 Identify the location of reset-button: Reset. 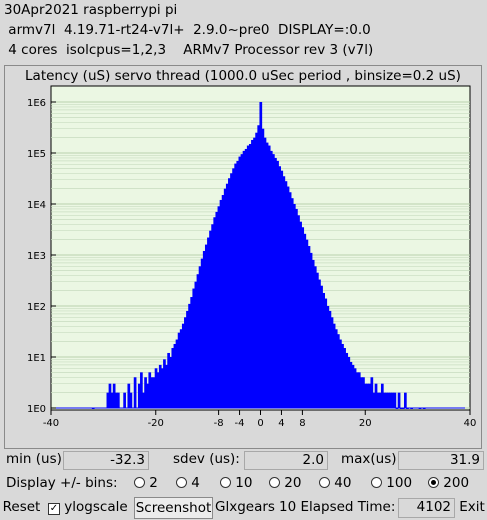
(21, 508).